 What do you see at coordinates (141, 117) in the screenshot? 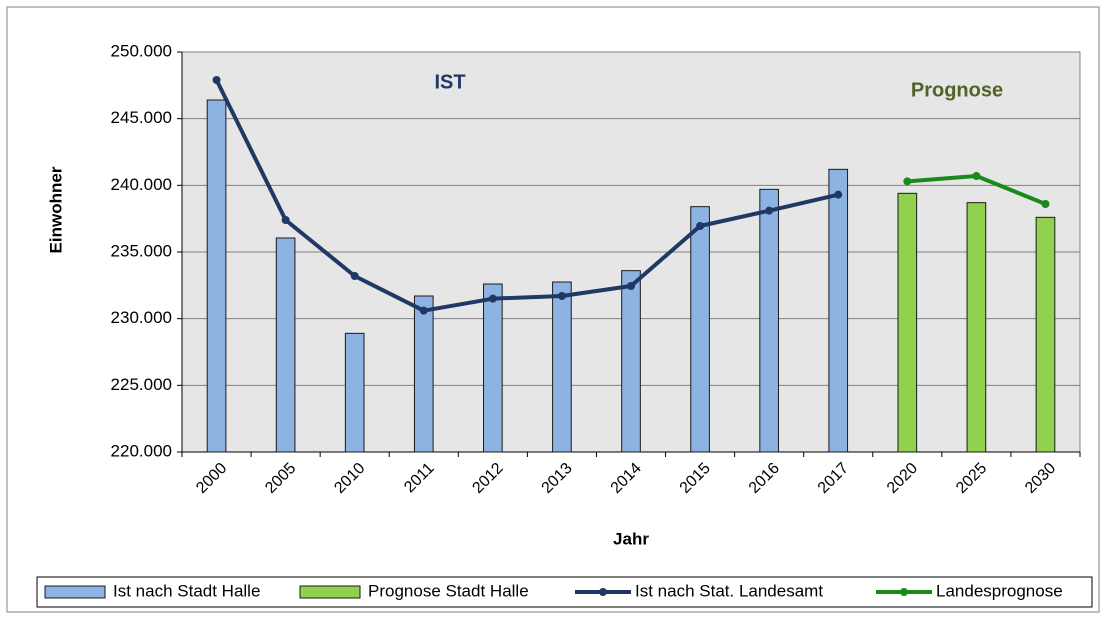
I see `y-tick-label: 245.000` at bounding box center [141, 117].